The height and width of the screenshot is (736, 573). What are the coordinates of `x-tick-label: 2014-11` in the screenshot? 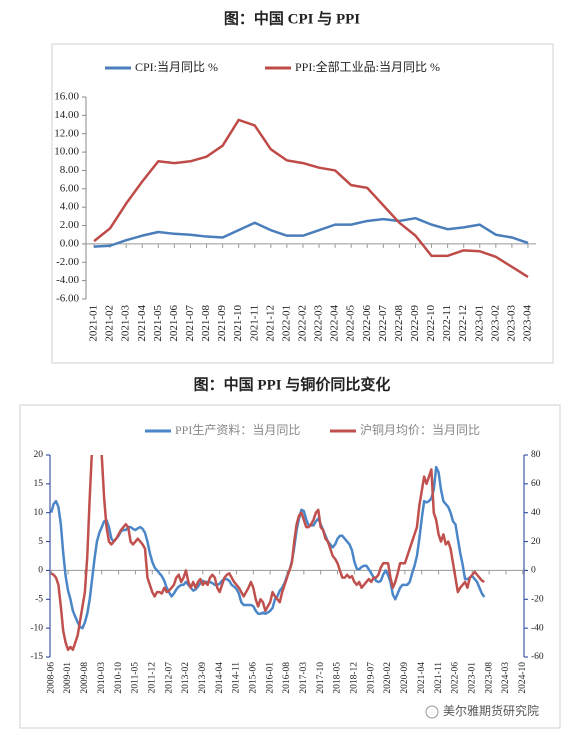 It's located at (237, 678).